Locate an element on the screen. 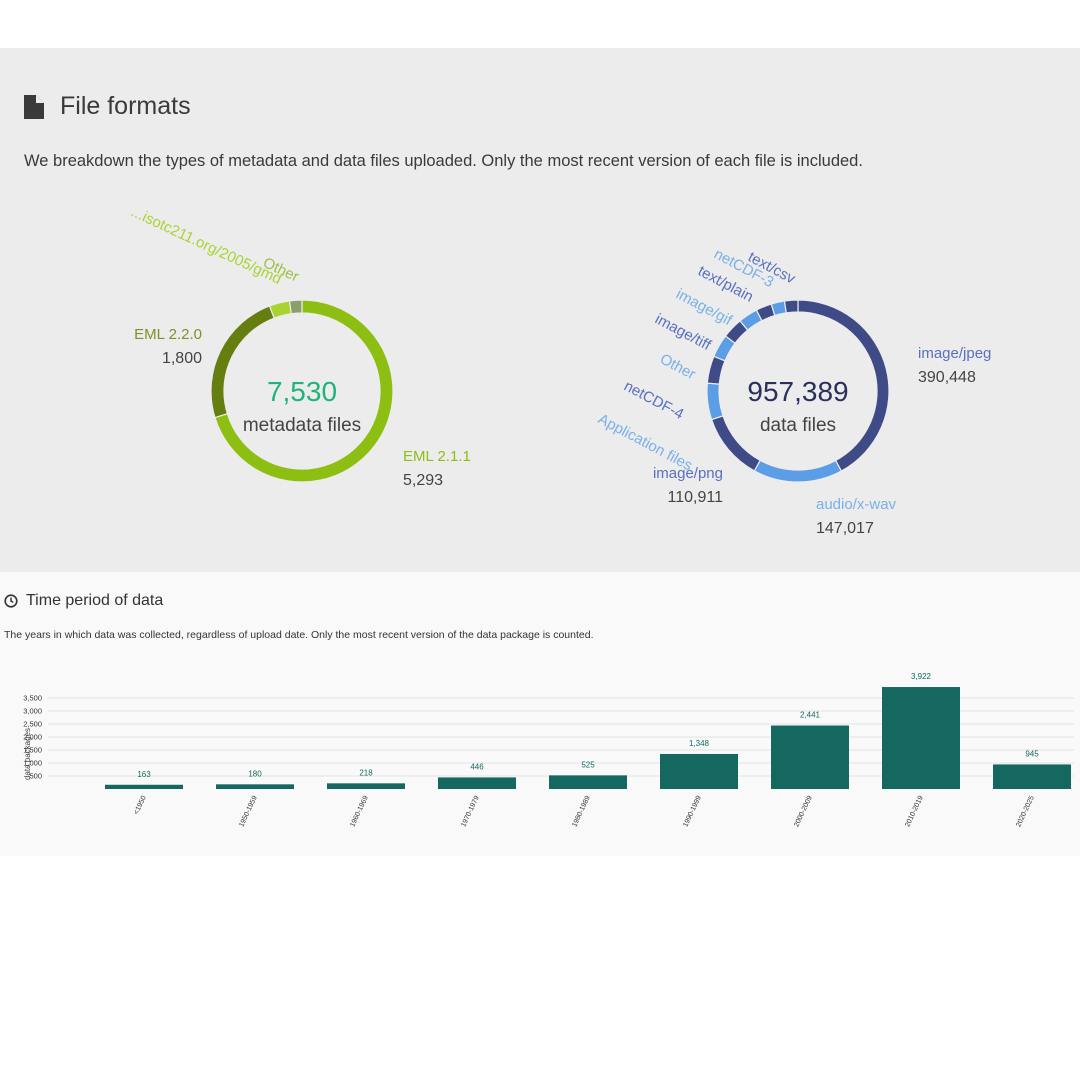 Image resolution: width=1080 pixels, height=1080 pixels. x-tick-label: 1990-1999 is located at coordinates (692, 811).